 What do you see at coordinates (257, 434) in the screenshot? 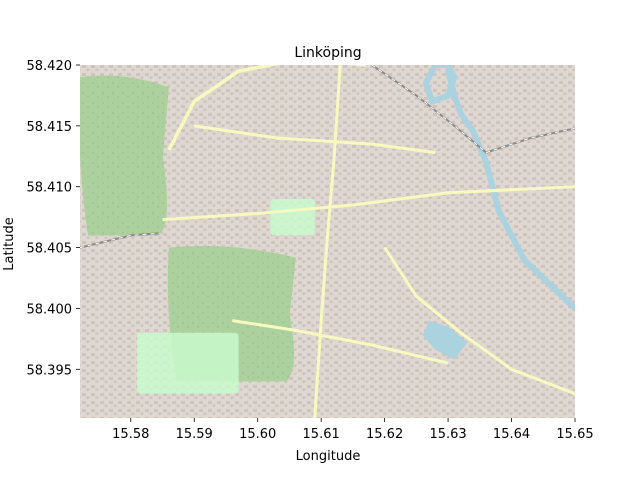
I see `x-tick-label: 15.60` at bounding box center [257, 434].